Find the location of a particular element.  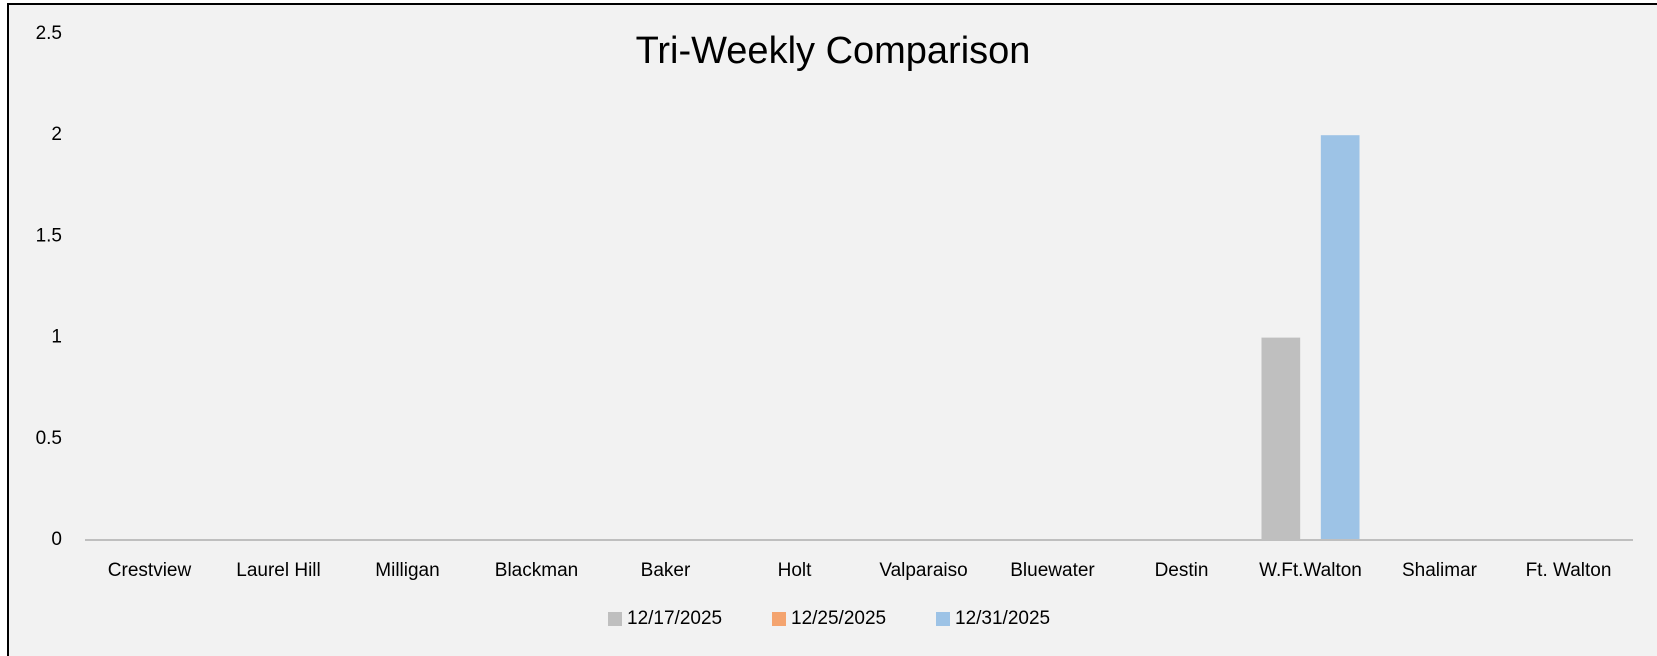

x-tick-label: Milligan is located at coordinates (407, 570).